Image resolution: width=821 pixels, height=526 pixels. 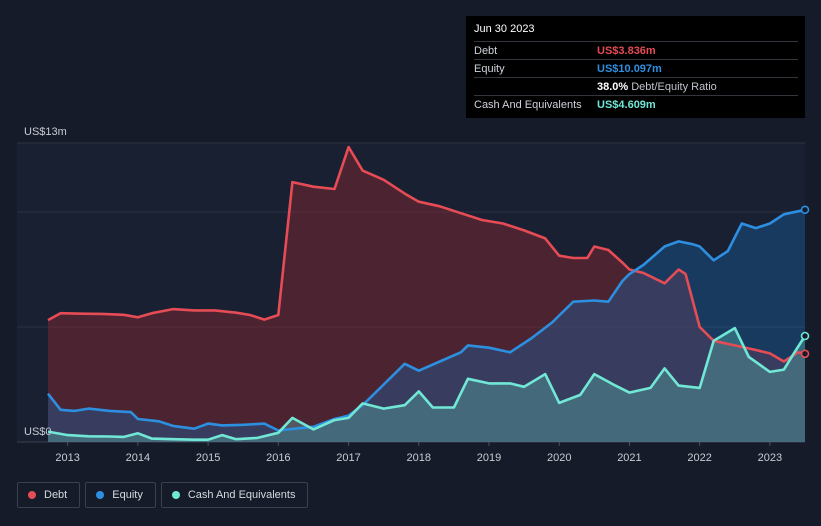 I want to click on x-tick-label-2023: 2023, so click(x=770, y=458).